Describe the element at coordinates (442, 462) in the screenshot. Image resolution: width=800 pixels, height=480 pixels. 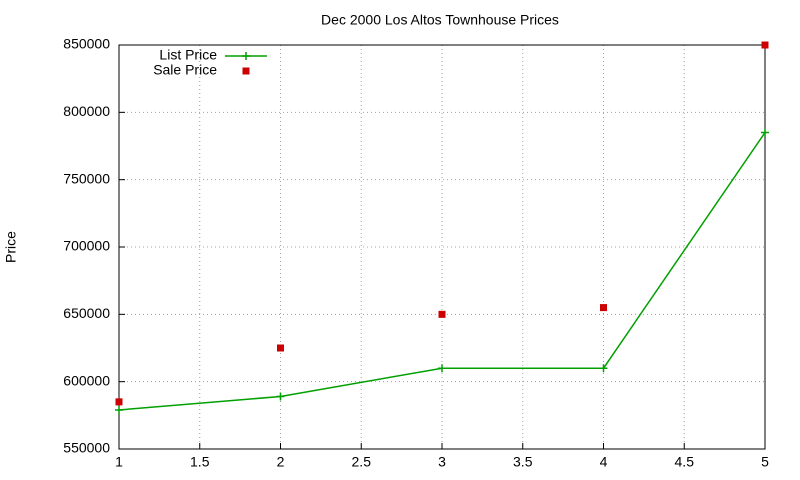
I see `x-tick-label: 3` at that location.